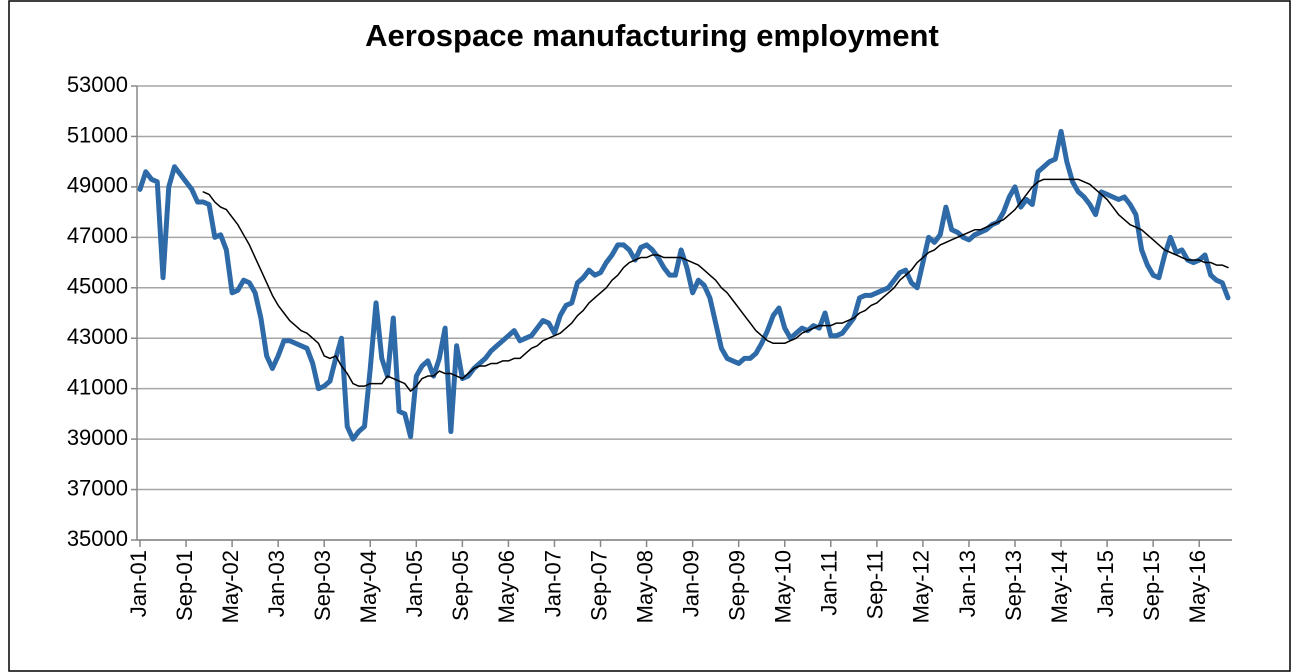 Image resolution: width=1299 pixels, height=672 pixels. I want to click on x-tick-label: Jan-01, so click(138, 583).